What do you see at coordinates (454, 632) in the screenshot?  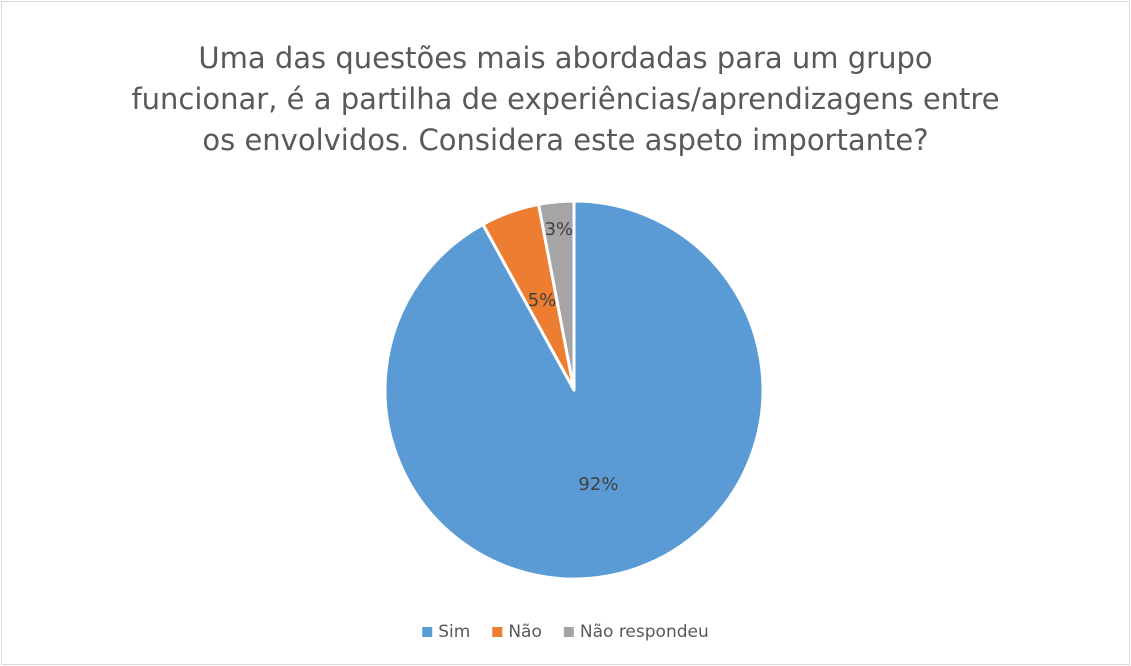 I see `legend-label: Sim` at bounding box center [454, 632].